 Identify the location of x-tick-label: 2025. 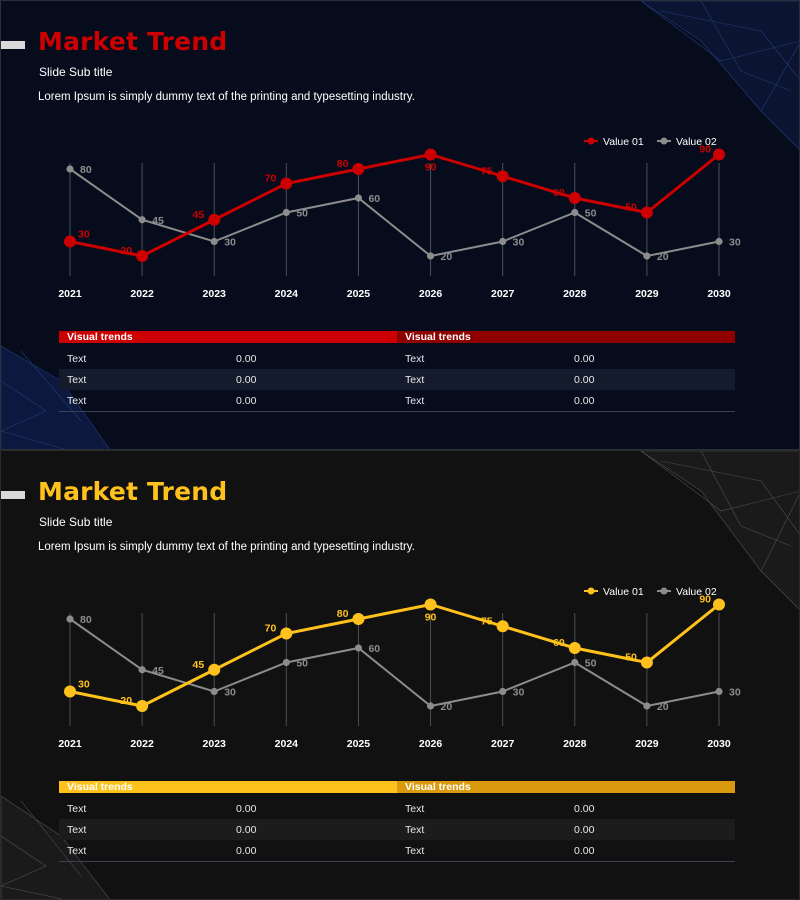
(359, 294).